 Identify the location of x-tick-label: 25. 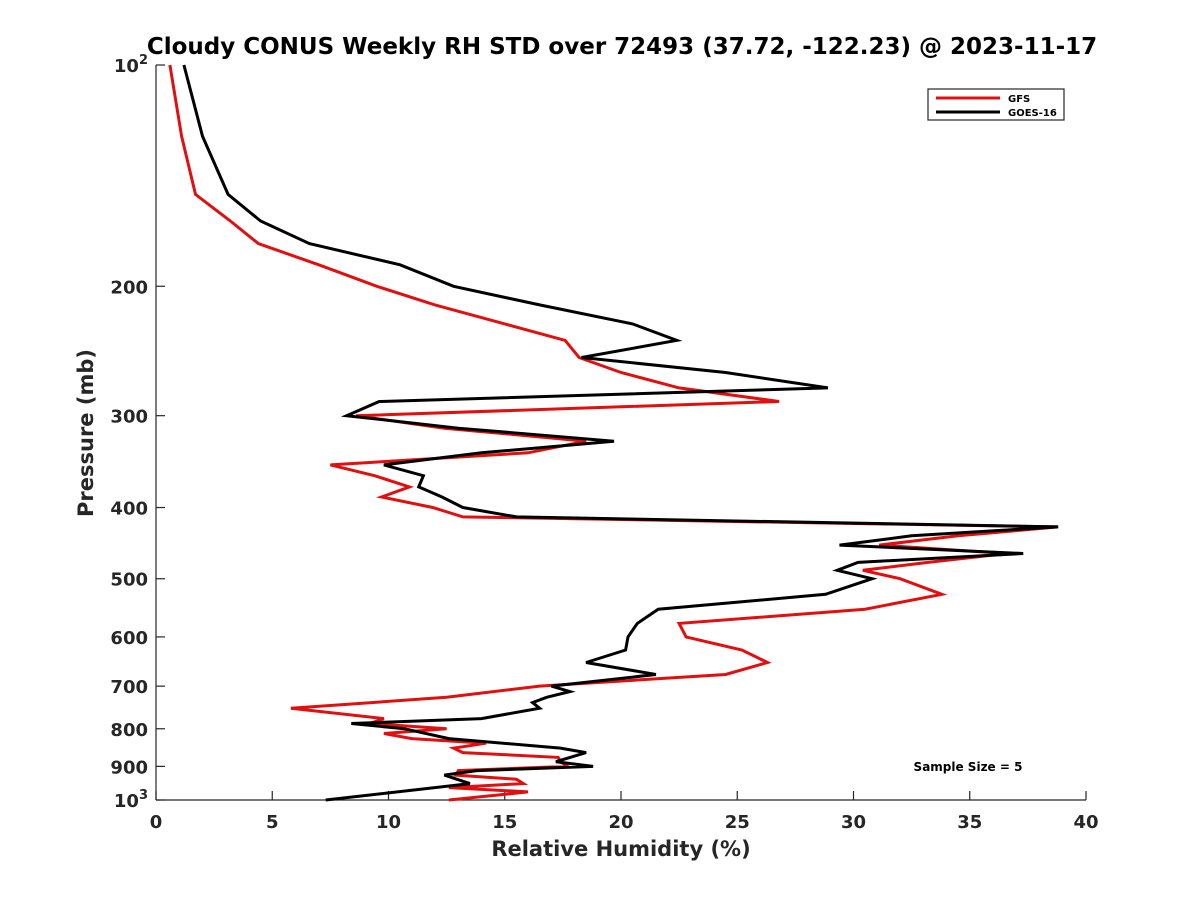
(737, 822).